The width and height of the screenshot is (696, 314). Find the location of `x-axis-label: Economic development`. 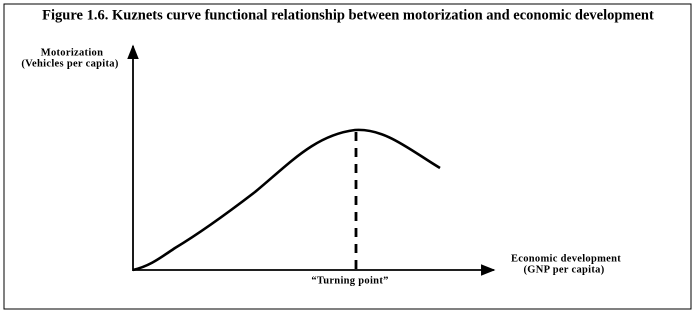

x-axis-label: Economic development is located at coordinates (566, 258).